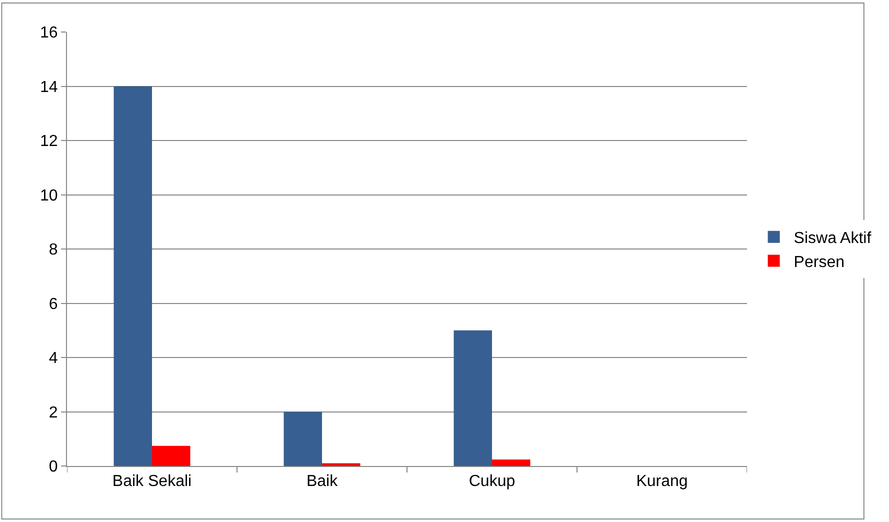  What do you see at coordinates (53, 467) in the screenshot?
I see `y-tick-label: 0` at bounding box center [53, 467].